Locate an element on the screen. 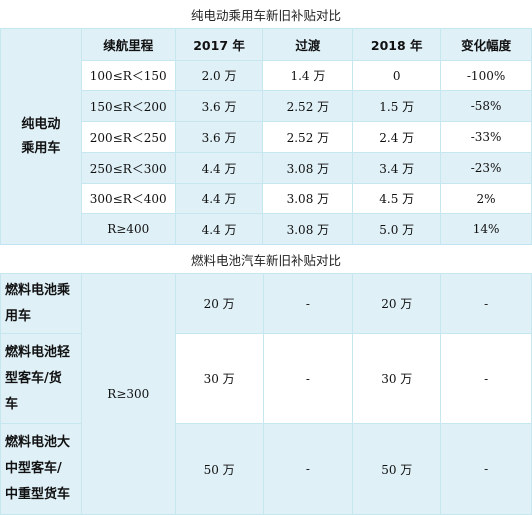 The image size is (532, 515). change-cell: -100% is located at coordinates (486, 75).